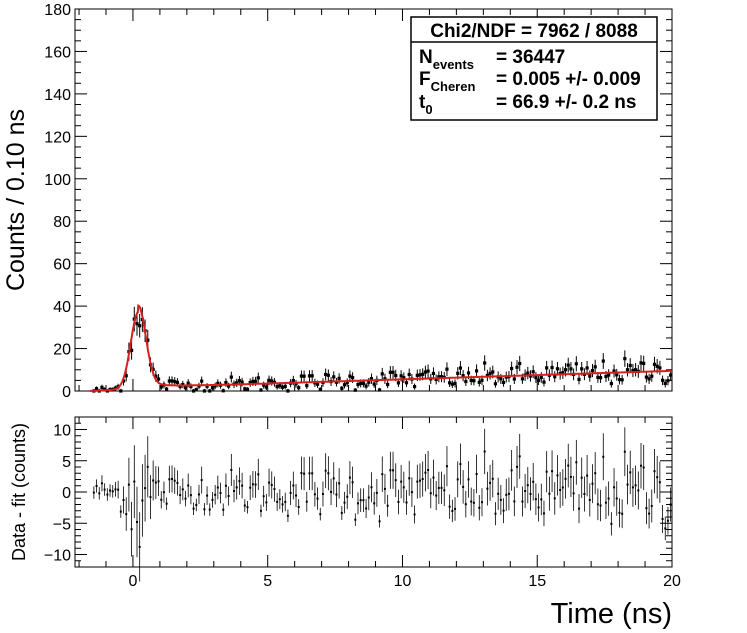  I want to click on res-y-tick-label: 10, so click(62, 431).